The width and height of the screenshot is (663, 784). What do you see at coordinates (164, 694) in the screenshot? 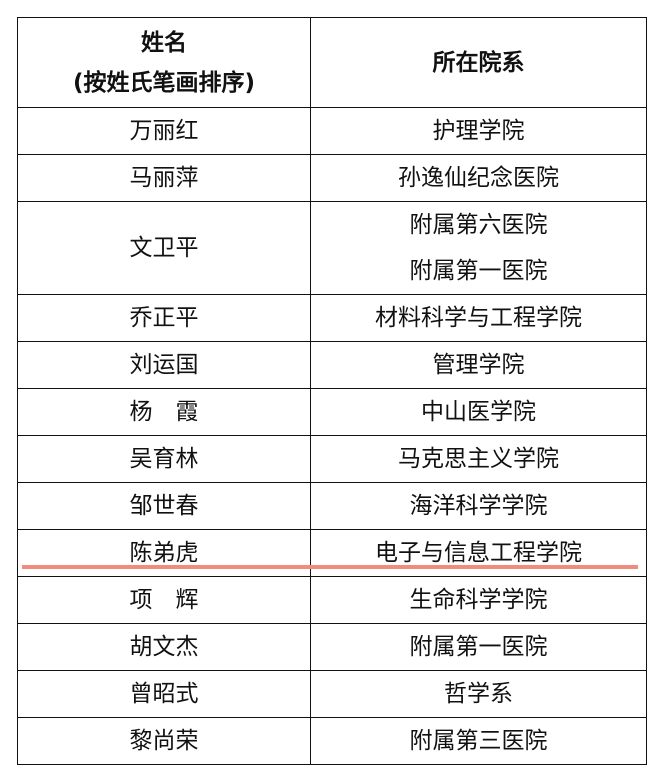
I see `name-cell: 曾昭式` at bounding box center [164, 694].